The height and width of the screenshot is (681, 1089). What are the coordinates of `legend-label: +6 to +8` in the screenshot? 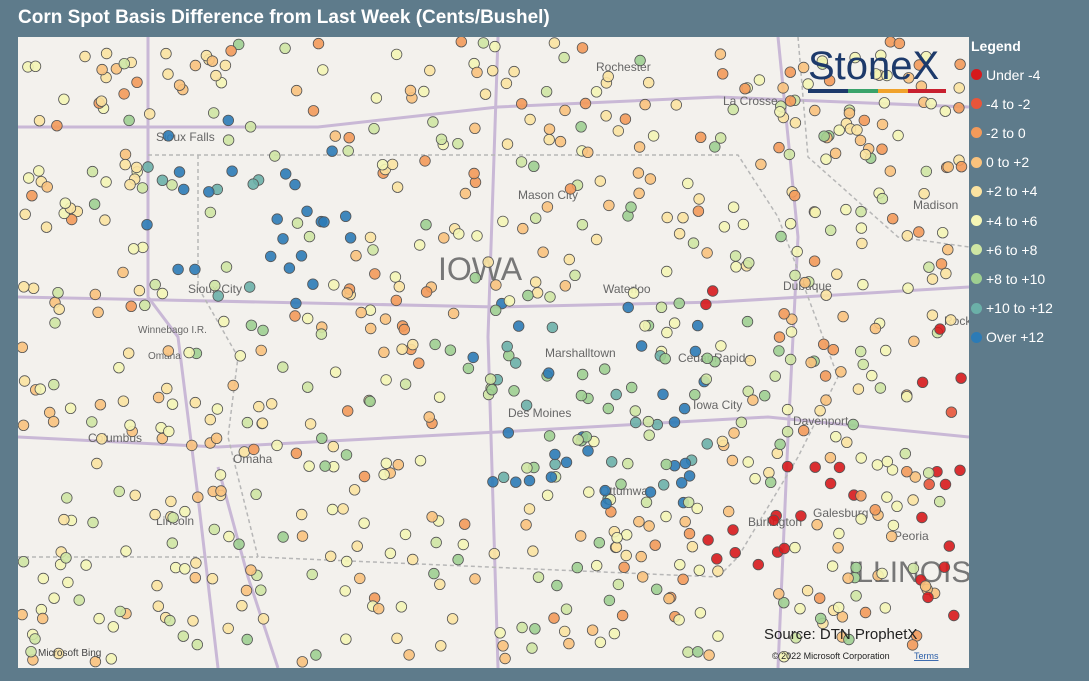 It's located at (1012, 249).